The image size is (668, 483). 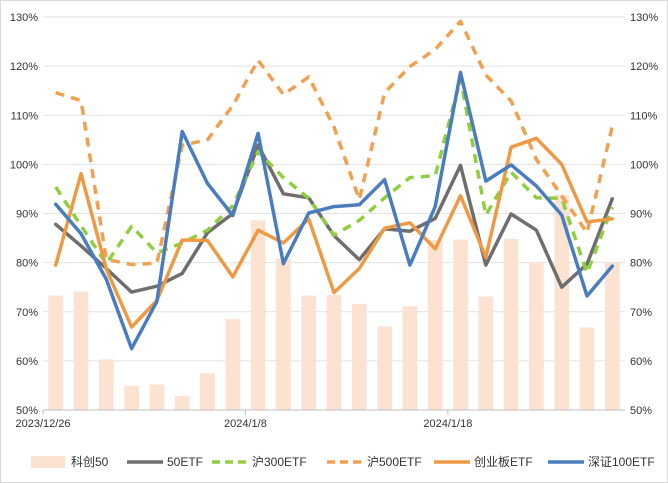 What do you see at coordinates (394, 462) in the screenshot?
I see `legend-label: 沪500ETF` at bounding box center [394, 462].